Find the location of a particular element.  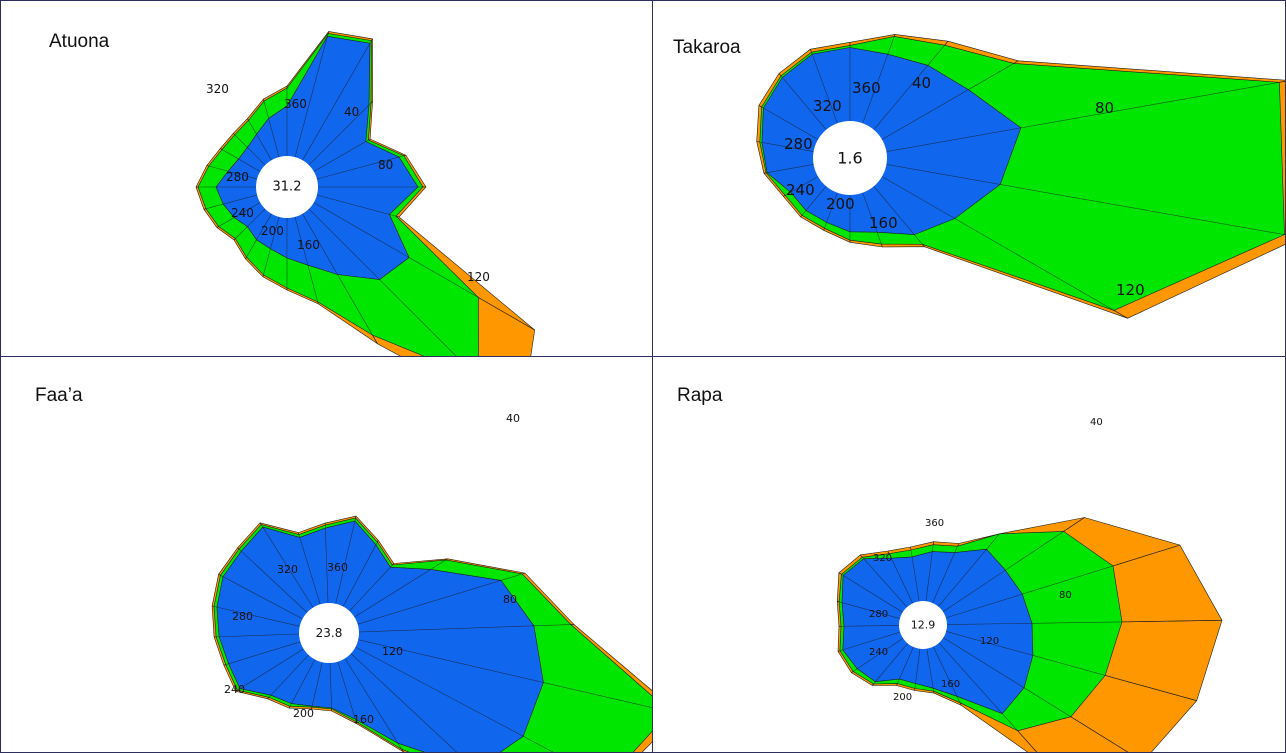

center-value-label: 23.8 is located at coordinates (329, 633).